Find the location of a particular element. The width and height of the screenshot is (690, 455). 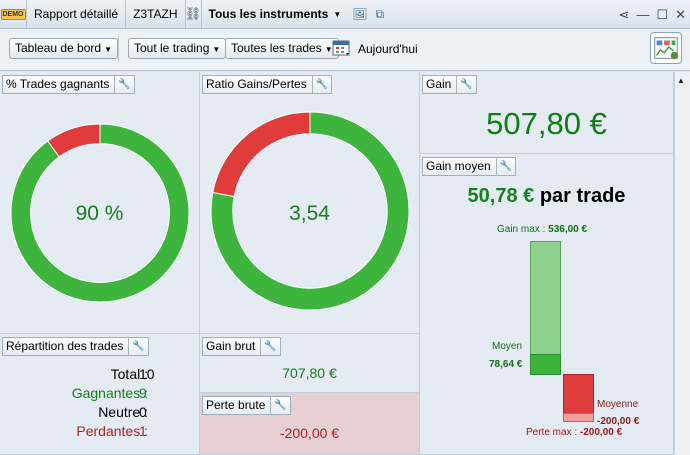

win-rate-red-slice is located at coordinates (73, 140).